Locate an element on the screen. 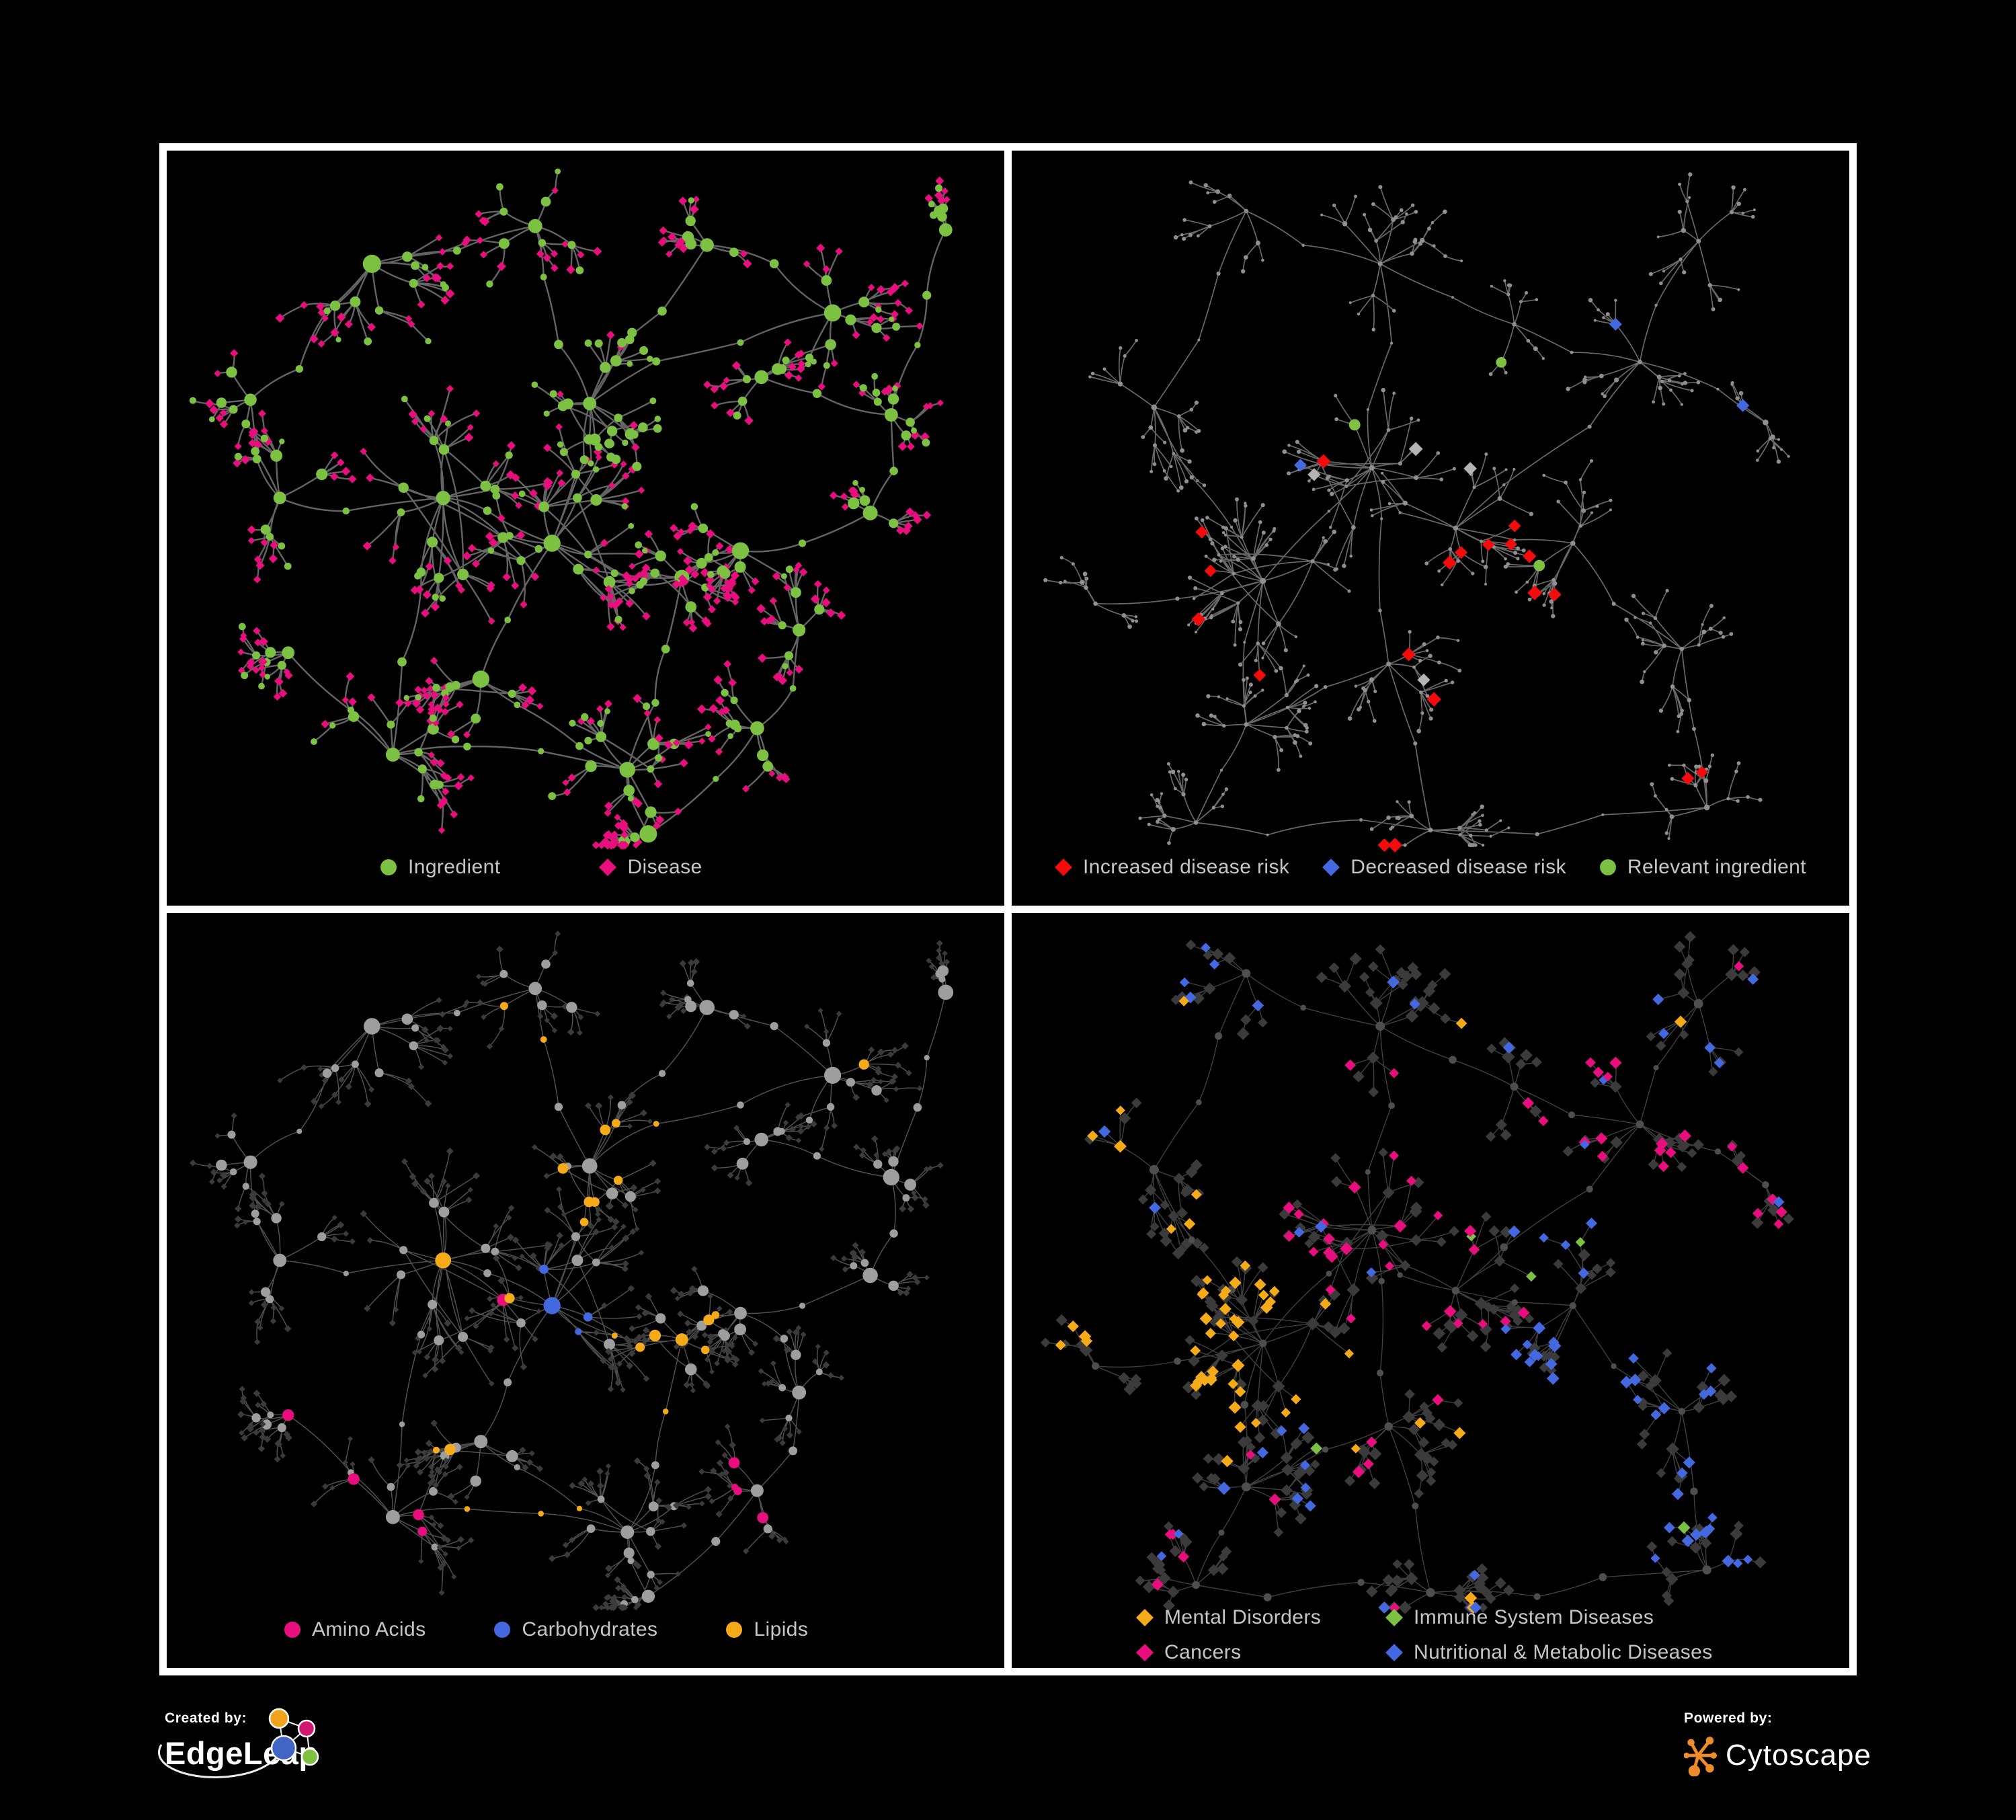  legend-item: Disease is located at coordinates (650, 867).